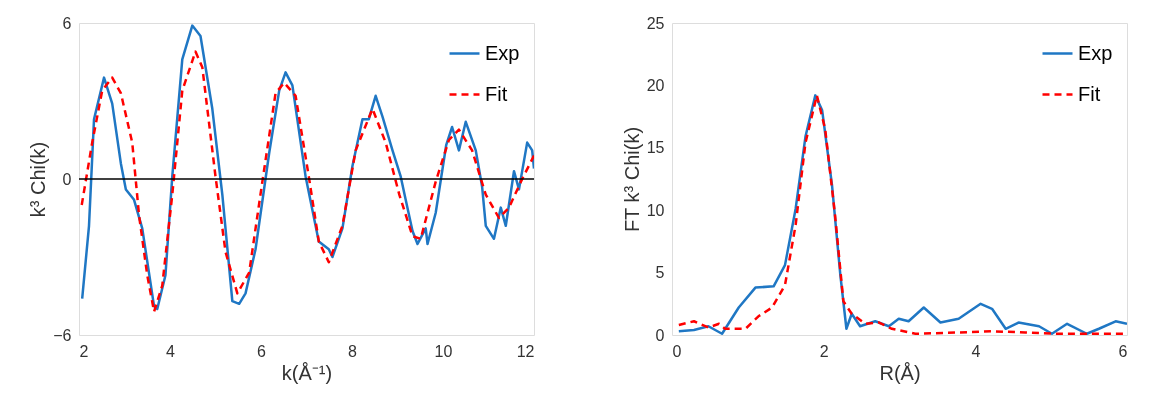 The width and height of the screenshot is (1157, 414). Describe the element at coordinates (67, 23) in the screenshot. I see `y-tick-label: 6` at that location.